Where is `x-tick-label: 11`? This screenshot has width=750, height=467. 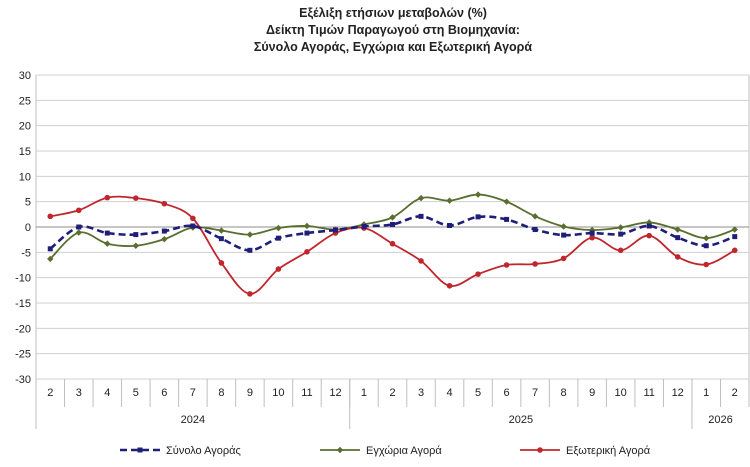
x-tick-label: 11 is located at coordinates (306, 393).